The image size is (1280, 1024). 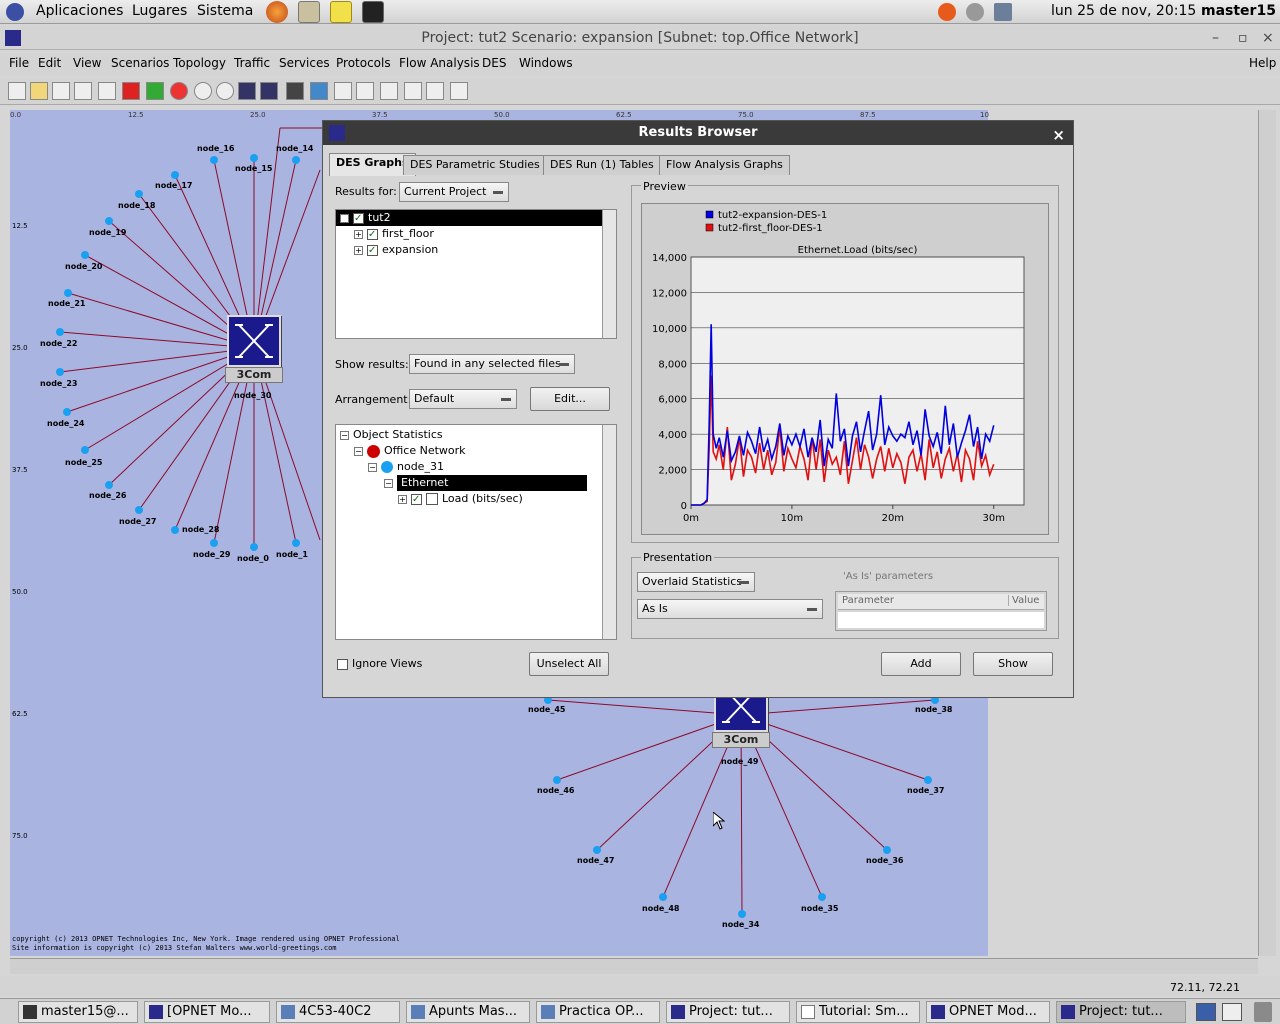 I want to click on menu-help: Help, so click(x=1263, y=63).